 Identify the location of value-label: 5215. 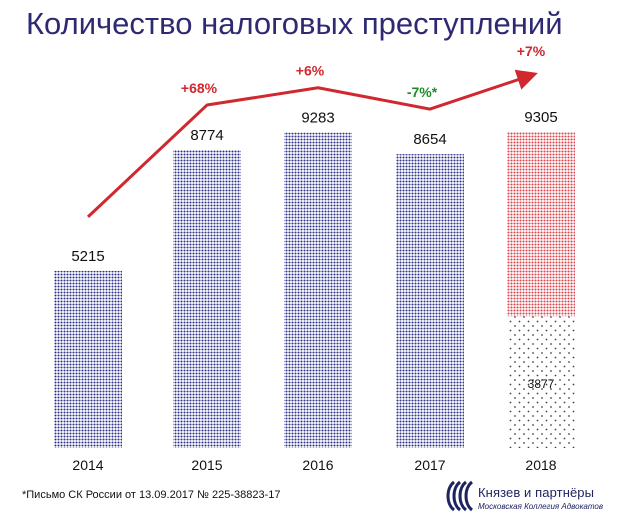
(87, 256).